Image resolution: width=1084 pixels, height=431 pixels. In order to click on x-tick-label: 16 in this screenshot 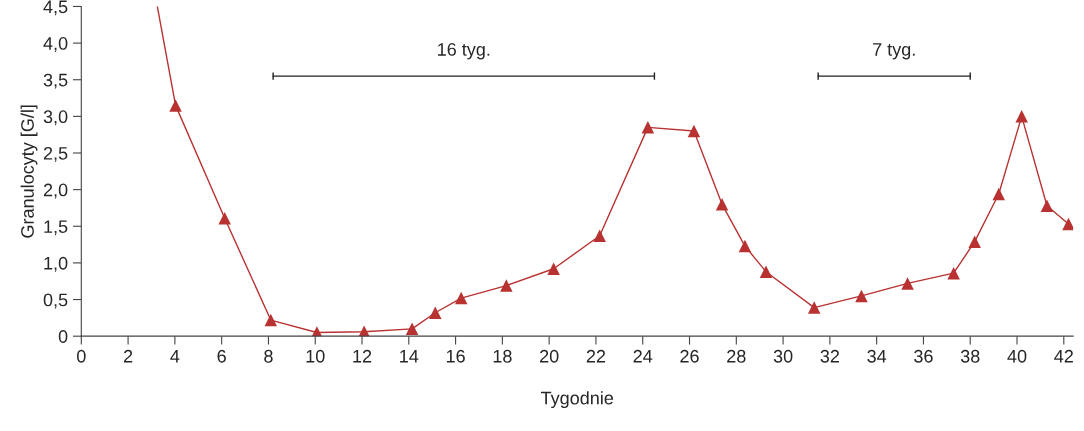, I will do `click(455, 356)`.